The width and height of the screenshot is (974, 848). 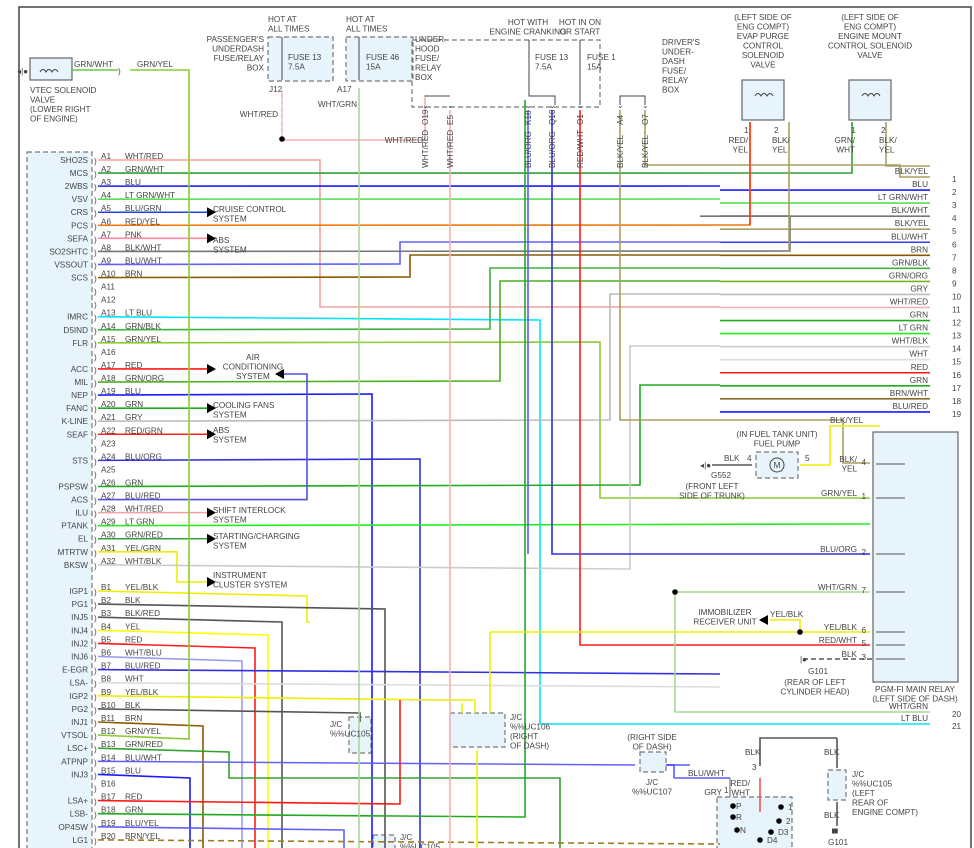 I want to click on right-wire-number: 19, so click(x=957, y=414).